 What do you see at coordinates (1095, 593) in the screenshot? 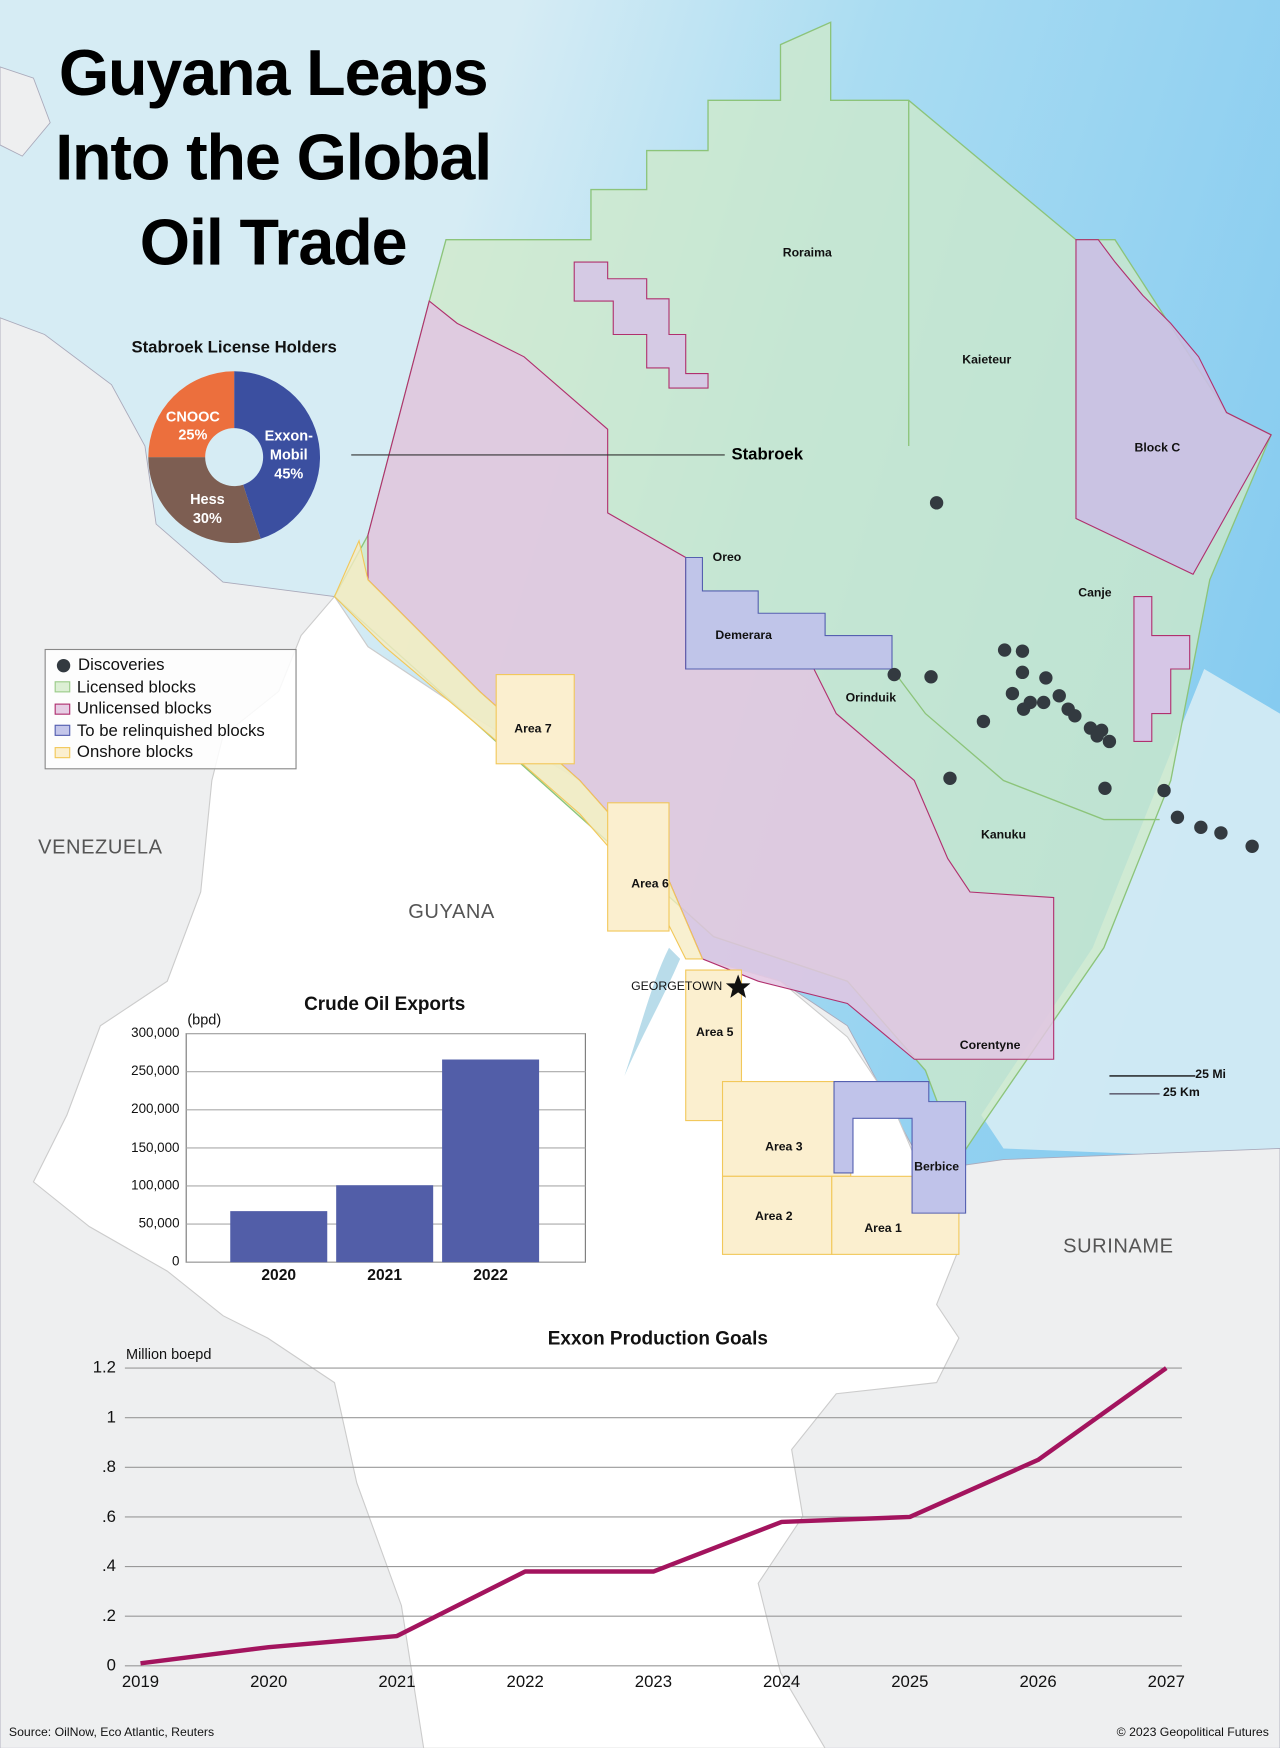
I see `block-label-canje: Canje` at bounding box center [1095, 593].